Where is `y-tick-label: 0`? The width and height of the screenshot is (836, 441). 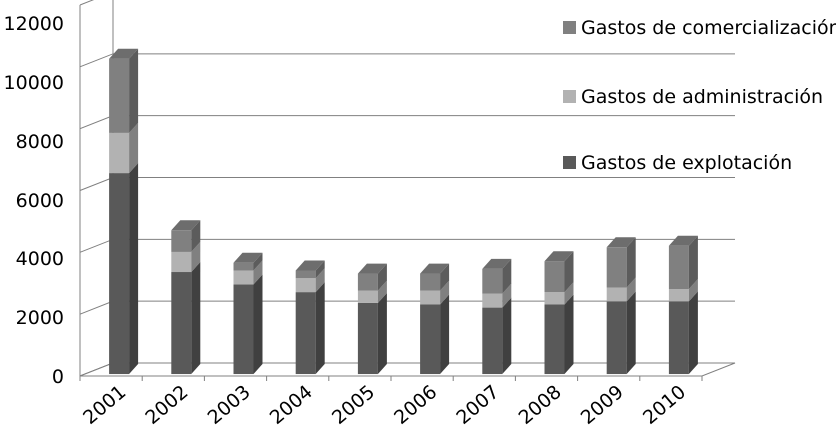 y-tick-label: 0 is located at coordinates (58, 377).